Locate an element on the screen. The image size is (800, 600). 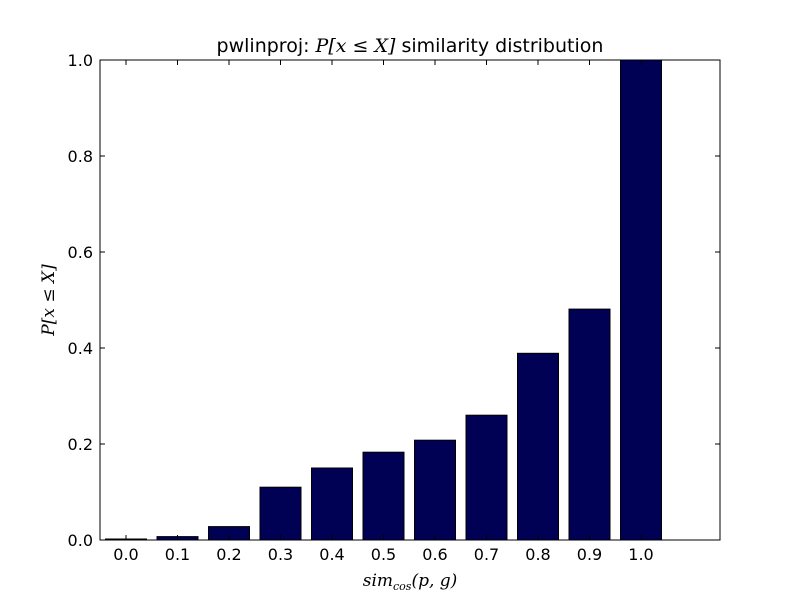
bar-0.8 is located at coordinates (538, 446).